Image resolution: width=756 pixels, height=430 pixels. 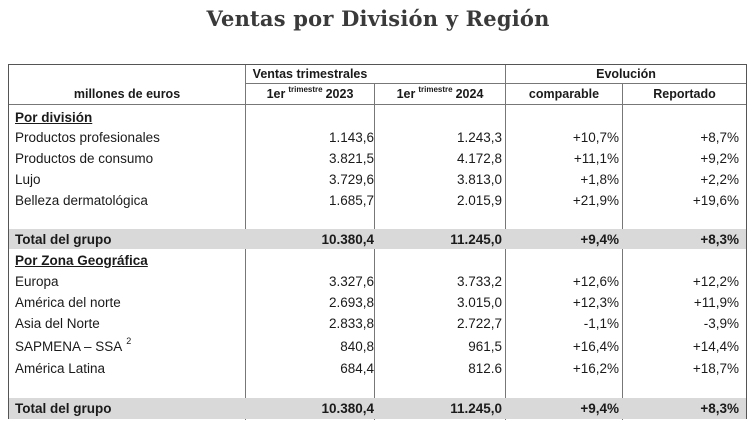 I want to click on value-reportado: +9,2%, so click(x=719, y=158).